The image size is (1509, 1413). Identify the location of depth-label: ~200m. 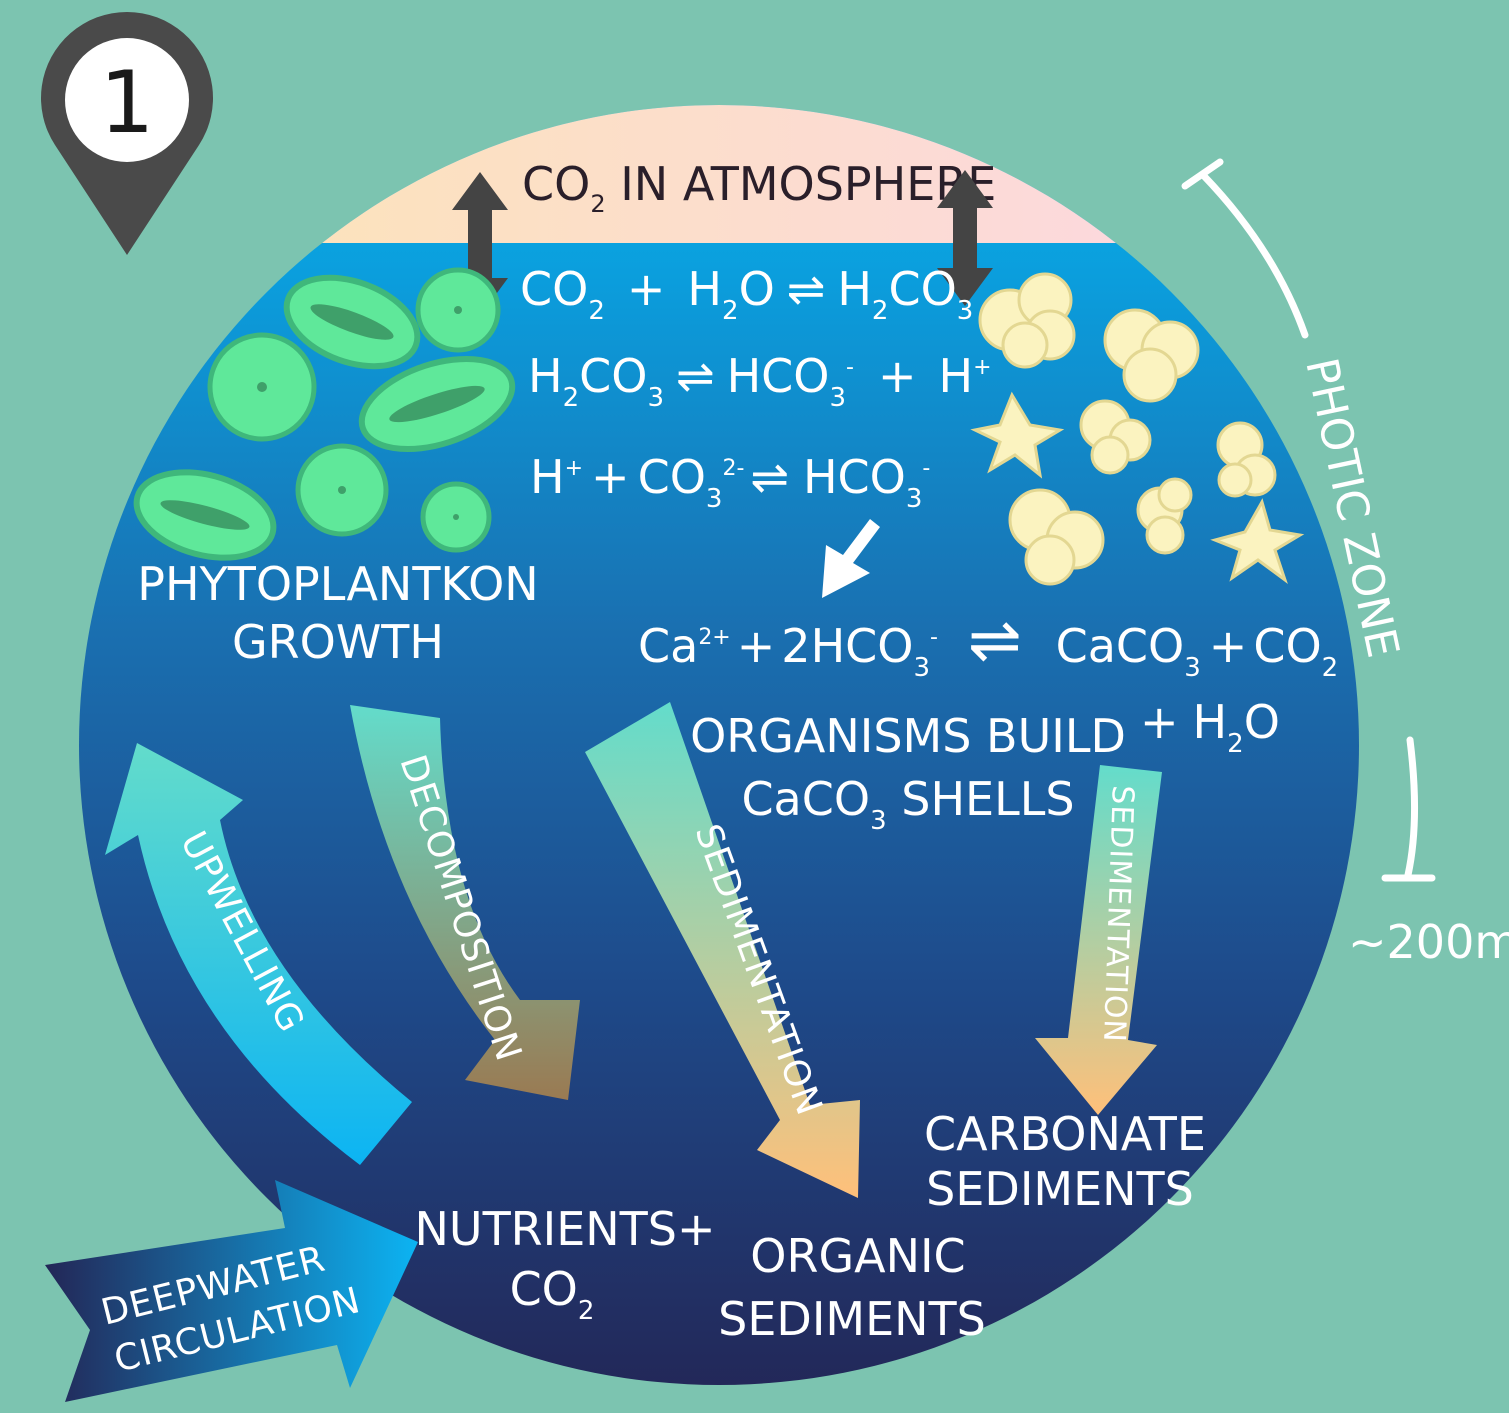
(1428, 942).